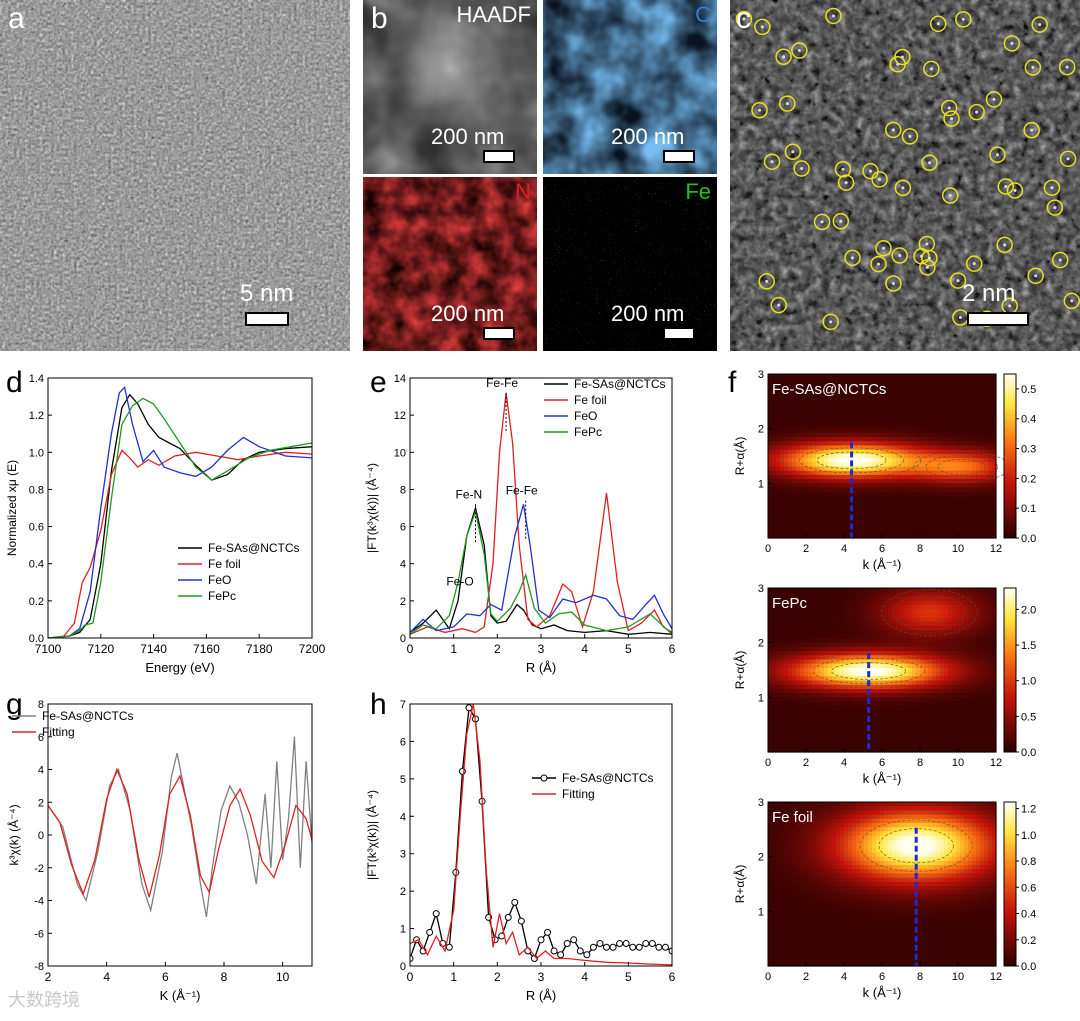 The image size is (1080, 1021). I want to click on series-line, so click(541, 573).